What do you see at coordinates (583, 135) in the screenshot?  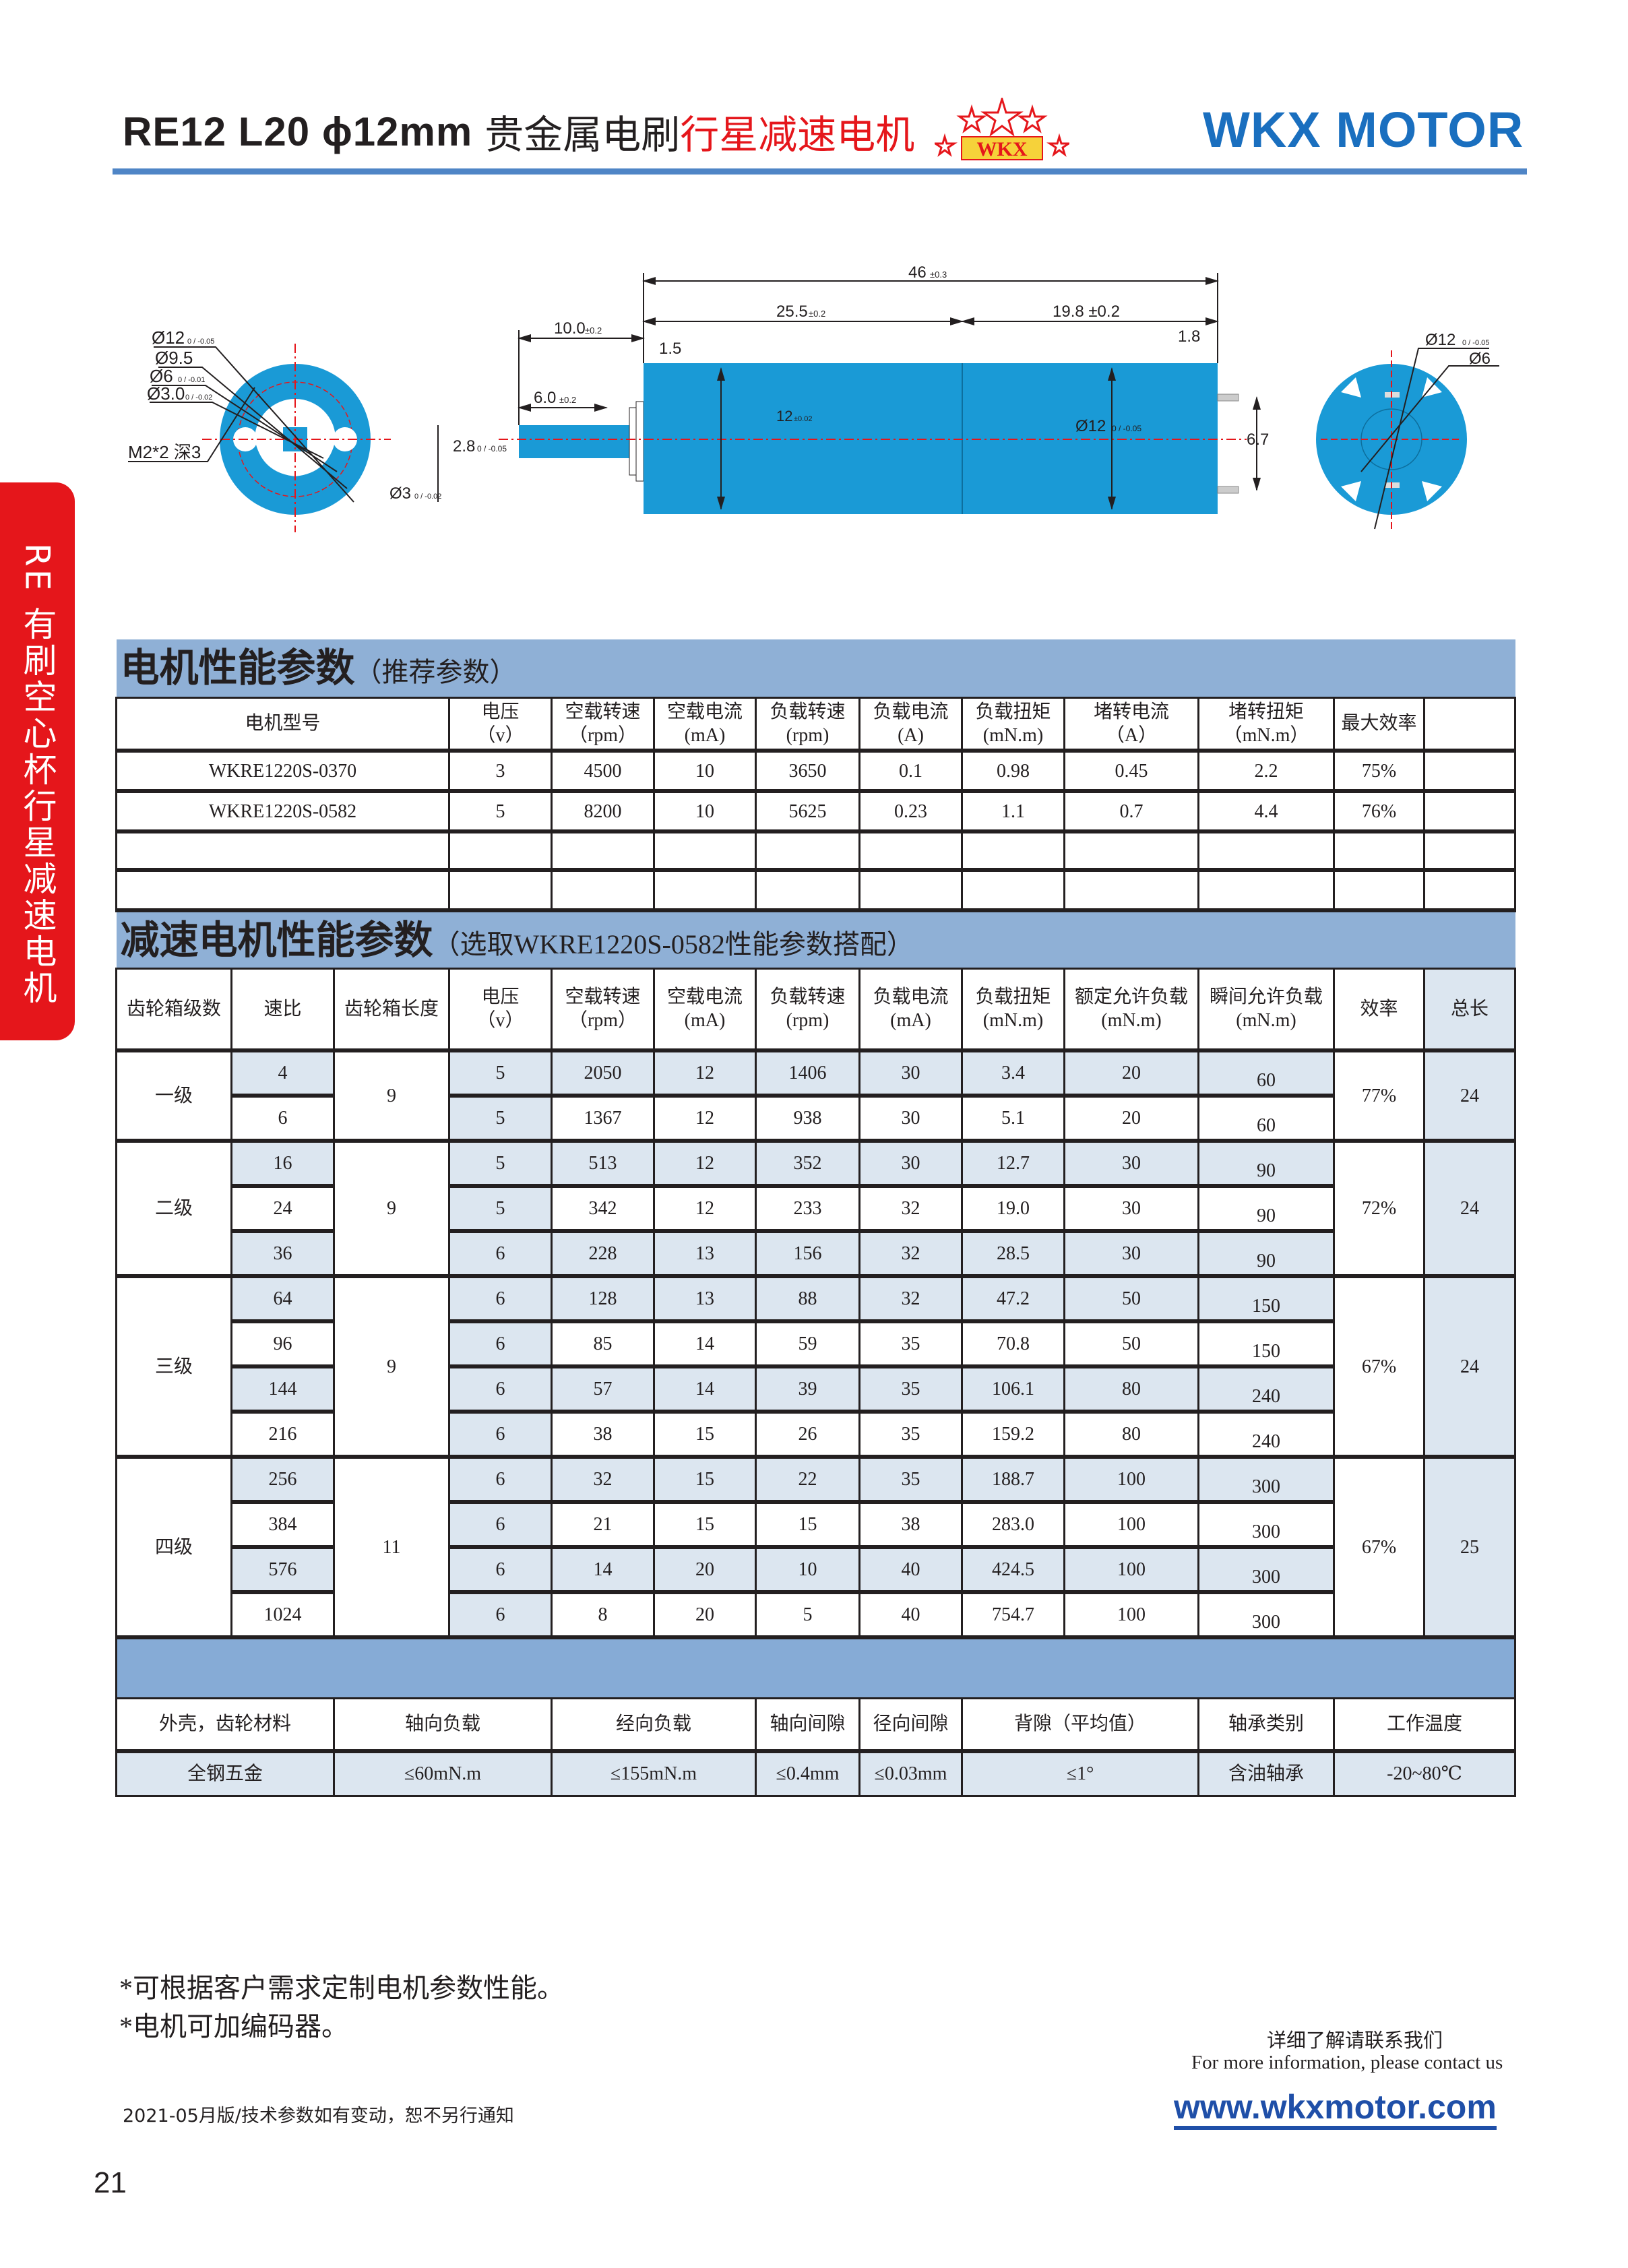 I see `title-black: 贵金属电刷` at bounding box center [583, 135].